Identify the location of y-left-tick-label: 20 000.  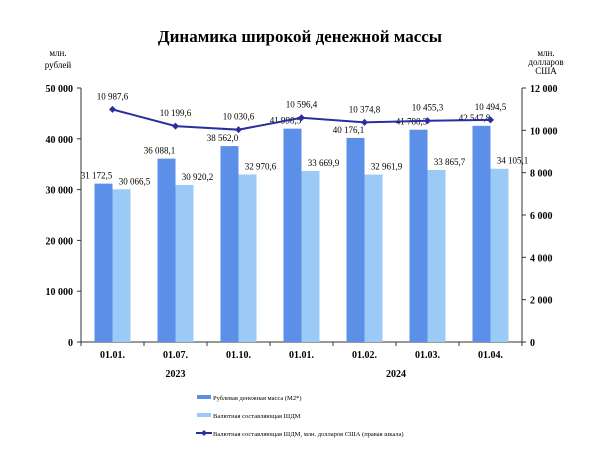
(60, 241).